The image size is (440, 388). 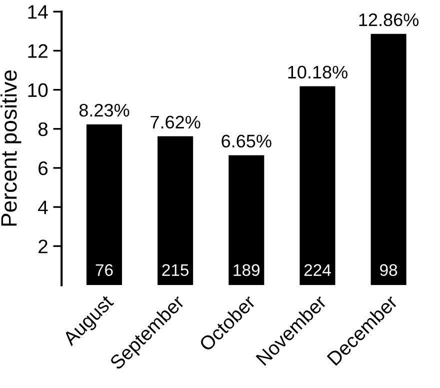 What do you see at coordinates (389, 19) in the screenshot?
I see `data-label: 12.86%` at bounding box center [389, 19].